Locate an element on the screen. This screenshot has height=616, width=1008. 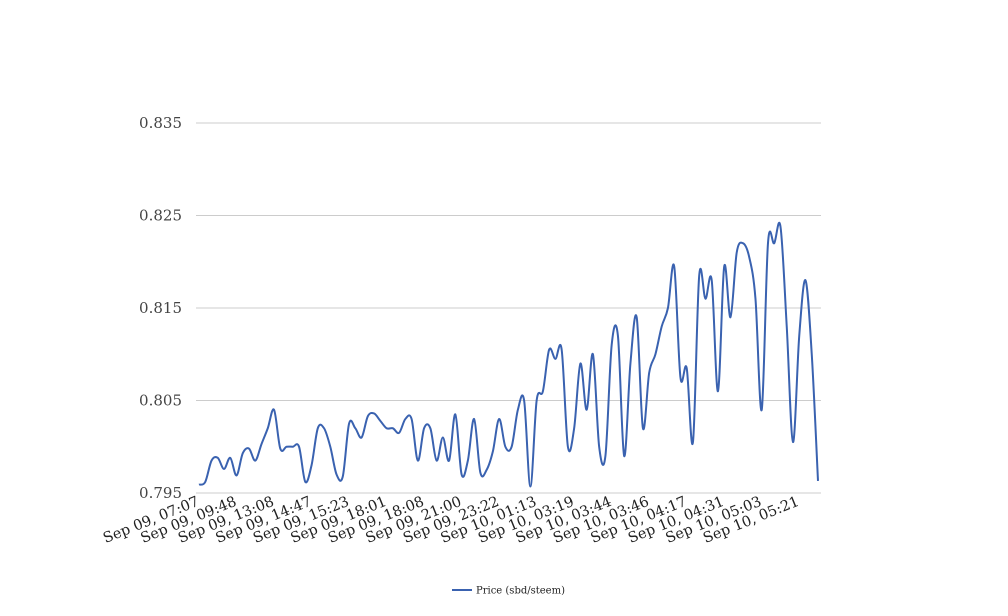
legend: Price (sbd/steem) is located at coordinates (508, 591).